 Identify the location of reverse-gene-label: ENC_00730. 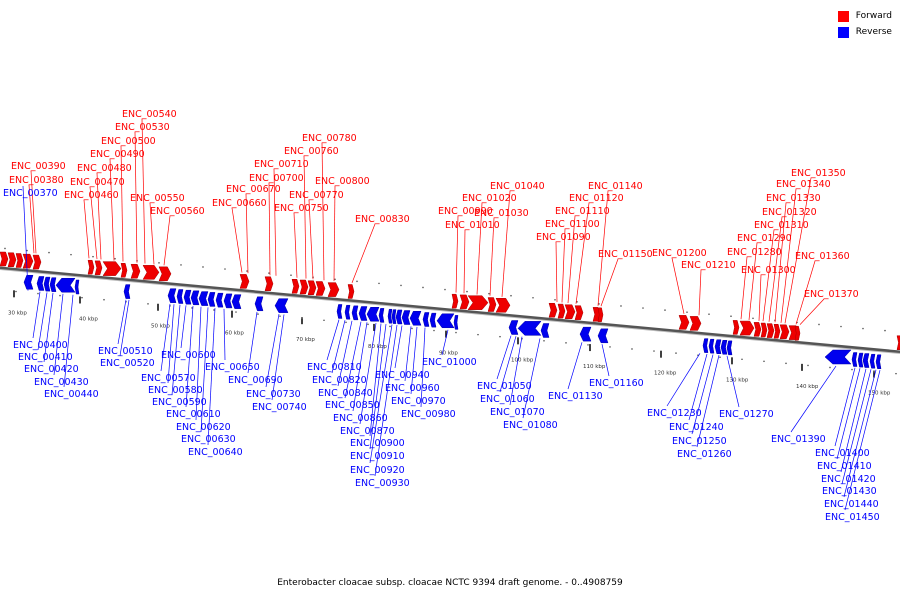
(273, 394).